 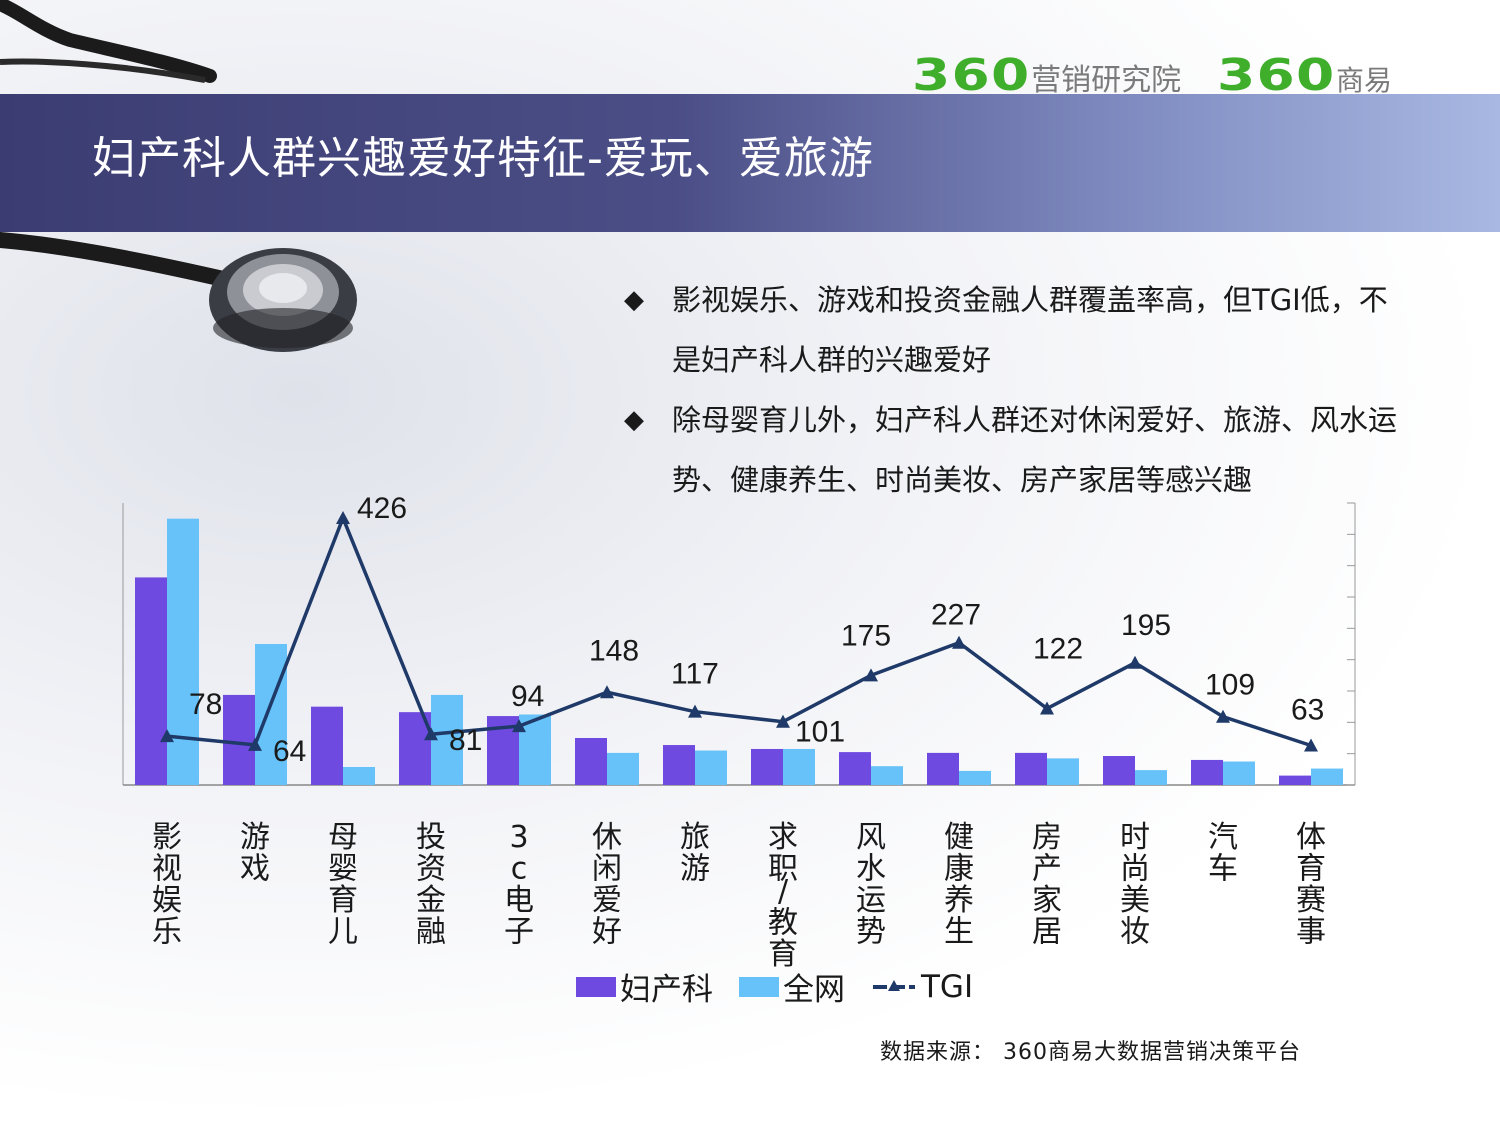 What do you see at coordinates (695, 853) in the screenshot?
I see `category-label: 旅游` at bounding box center [695, 853].